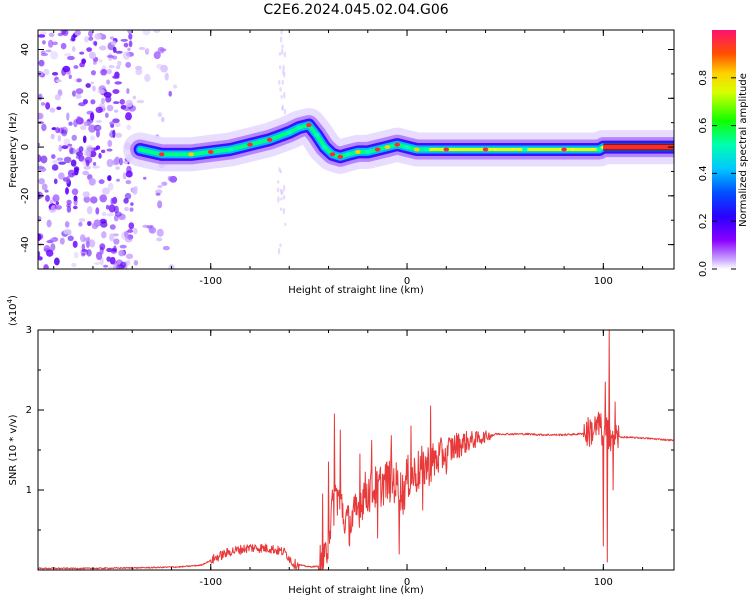  Describe the element at coordinates (25, 244) in the screenshot. I see `spectrogram-y-tick-label-0: -40` at that location.